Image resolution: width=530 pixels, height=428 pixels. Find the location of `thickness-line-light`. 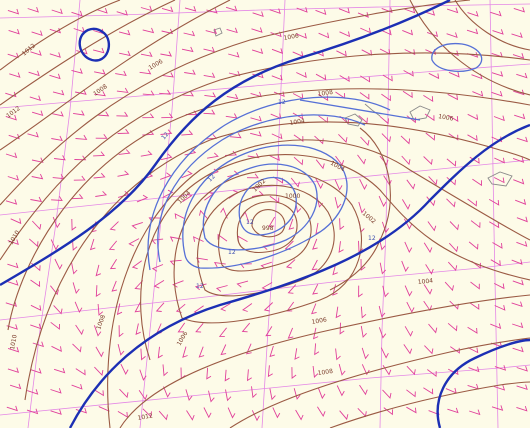

thickness-line-light is located at coordinates (261, 188).